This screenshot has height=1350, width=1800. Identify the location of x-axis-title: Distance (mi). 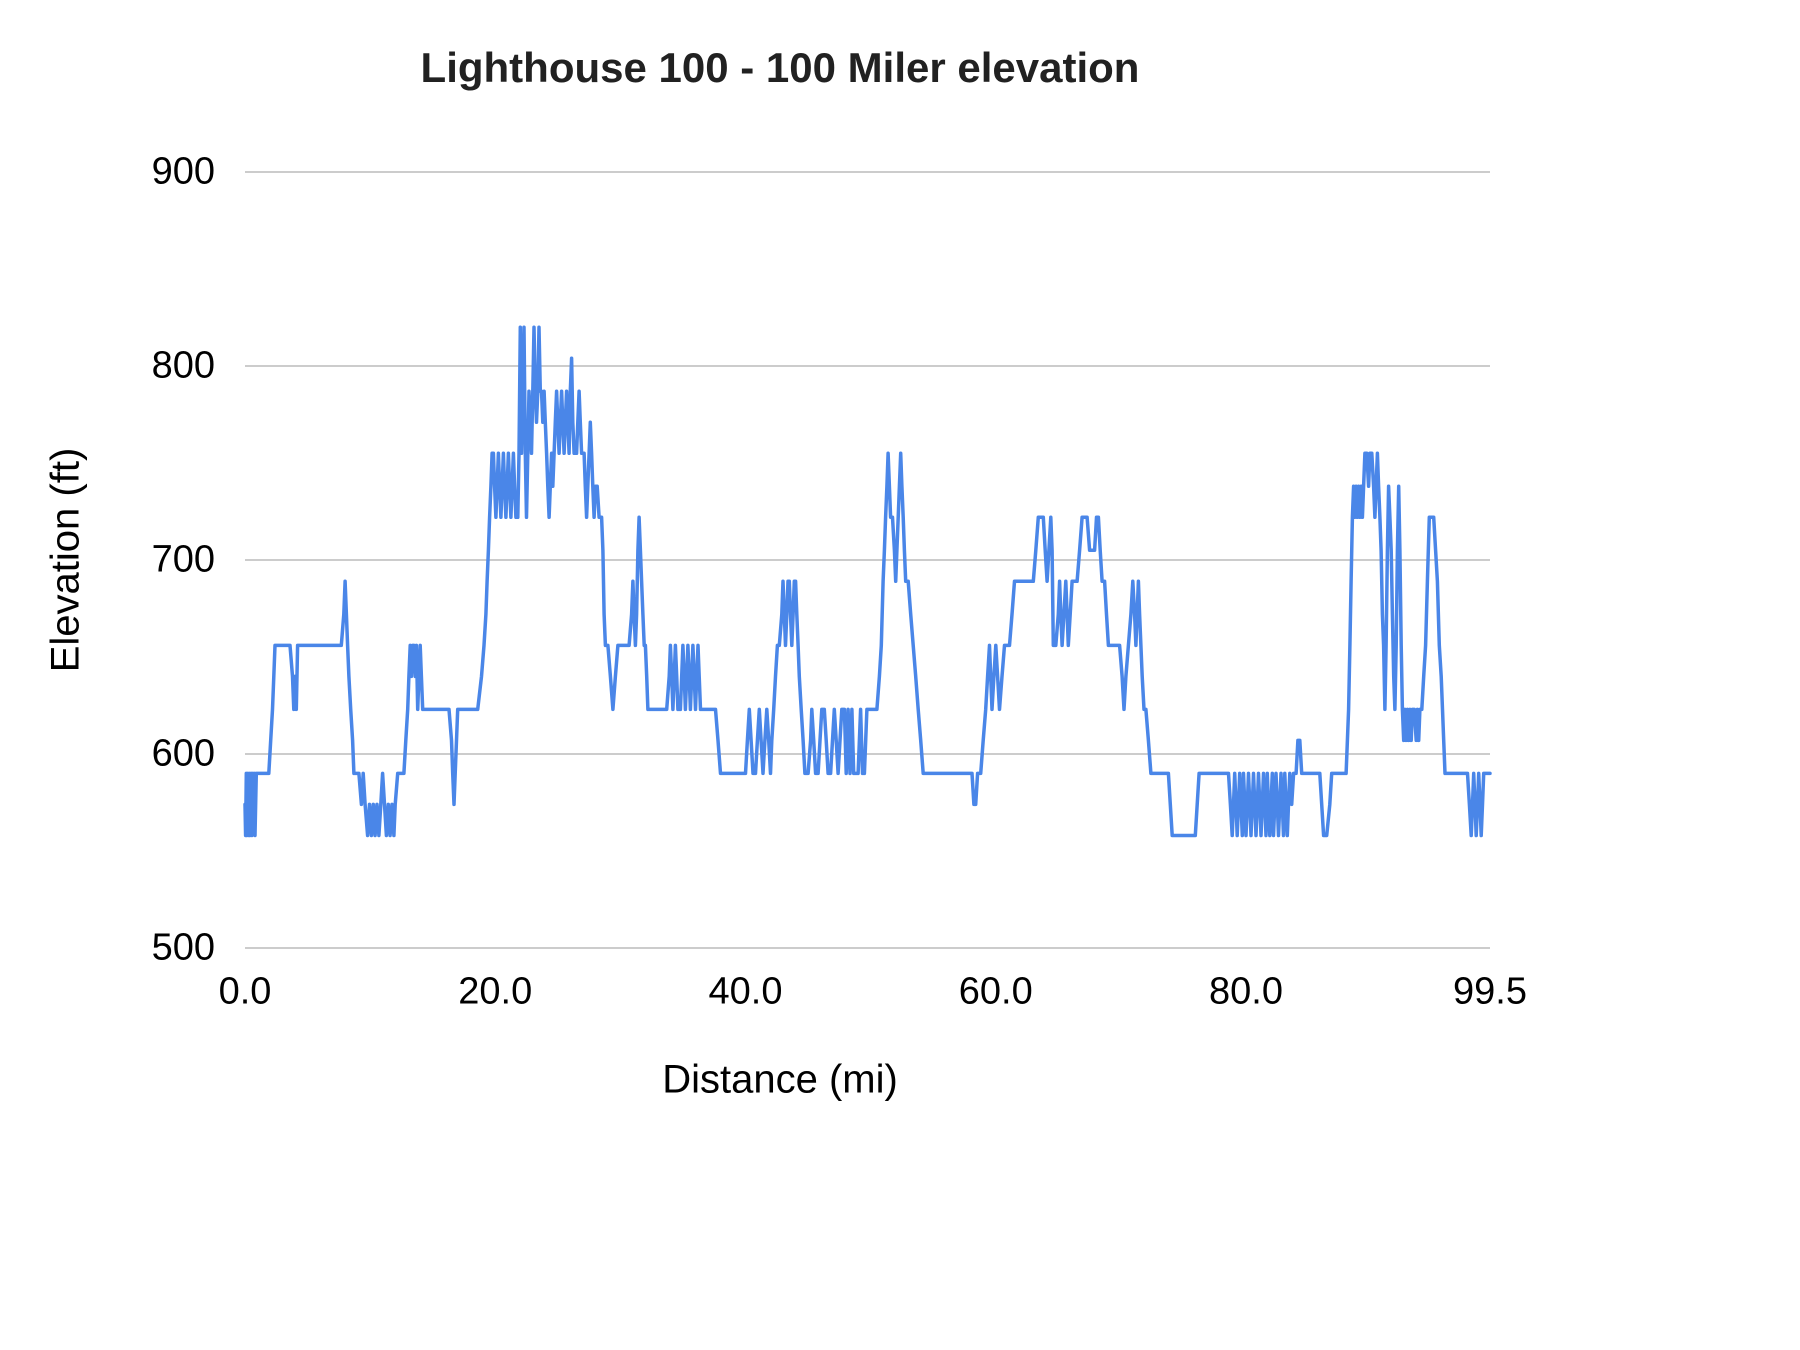
(780, 1079).